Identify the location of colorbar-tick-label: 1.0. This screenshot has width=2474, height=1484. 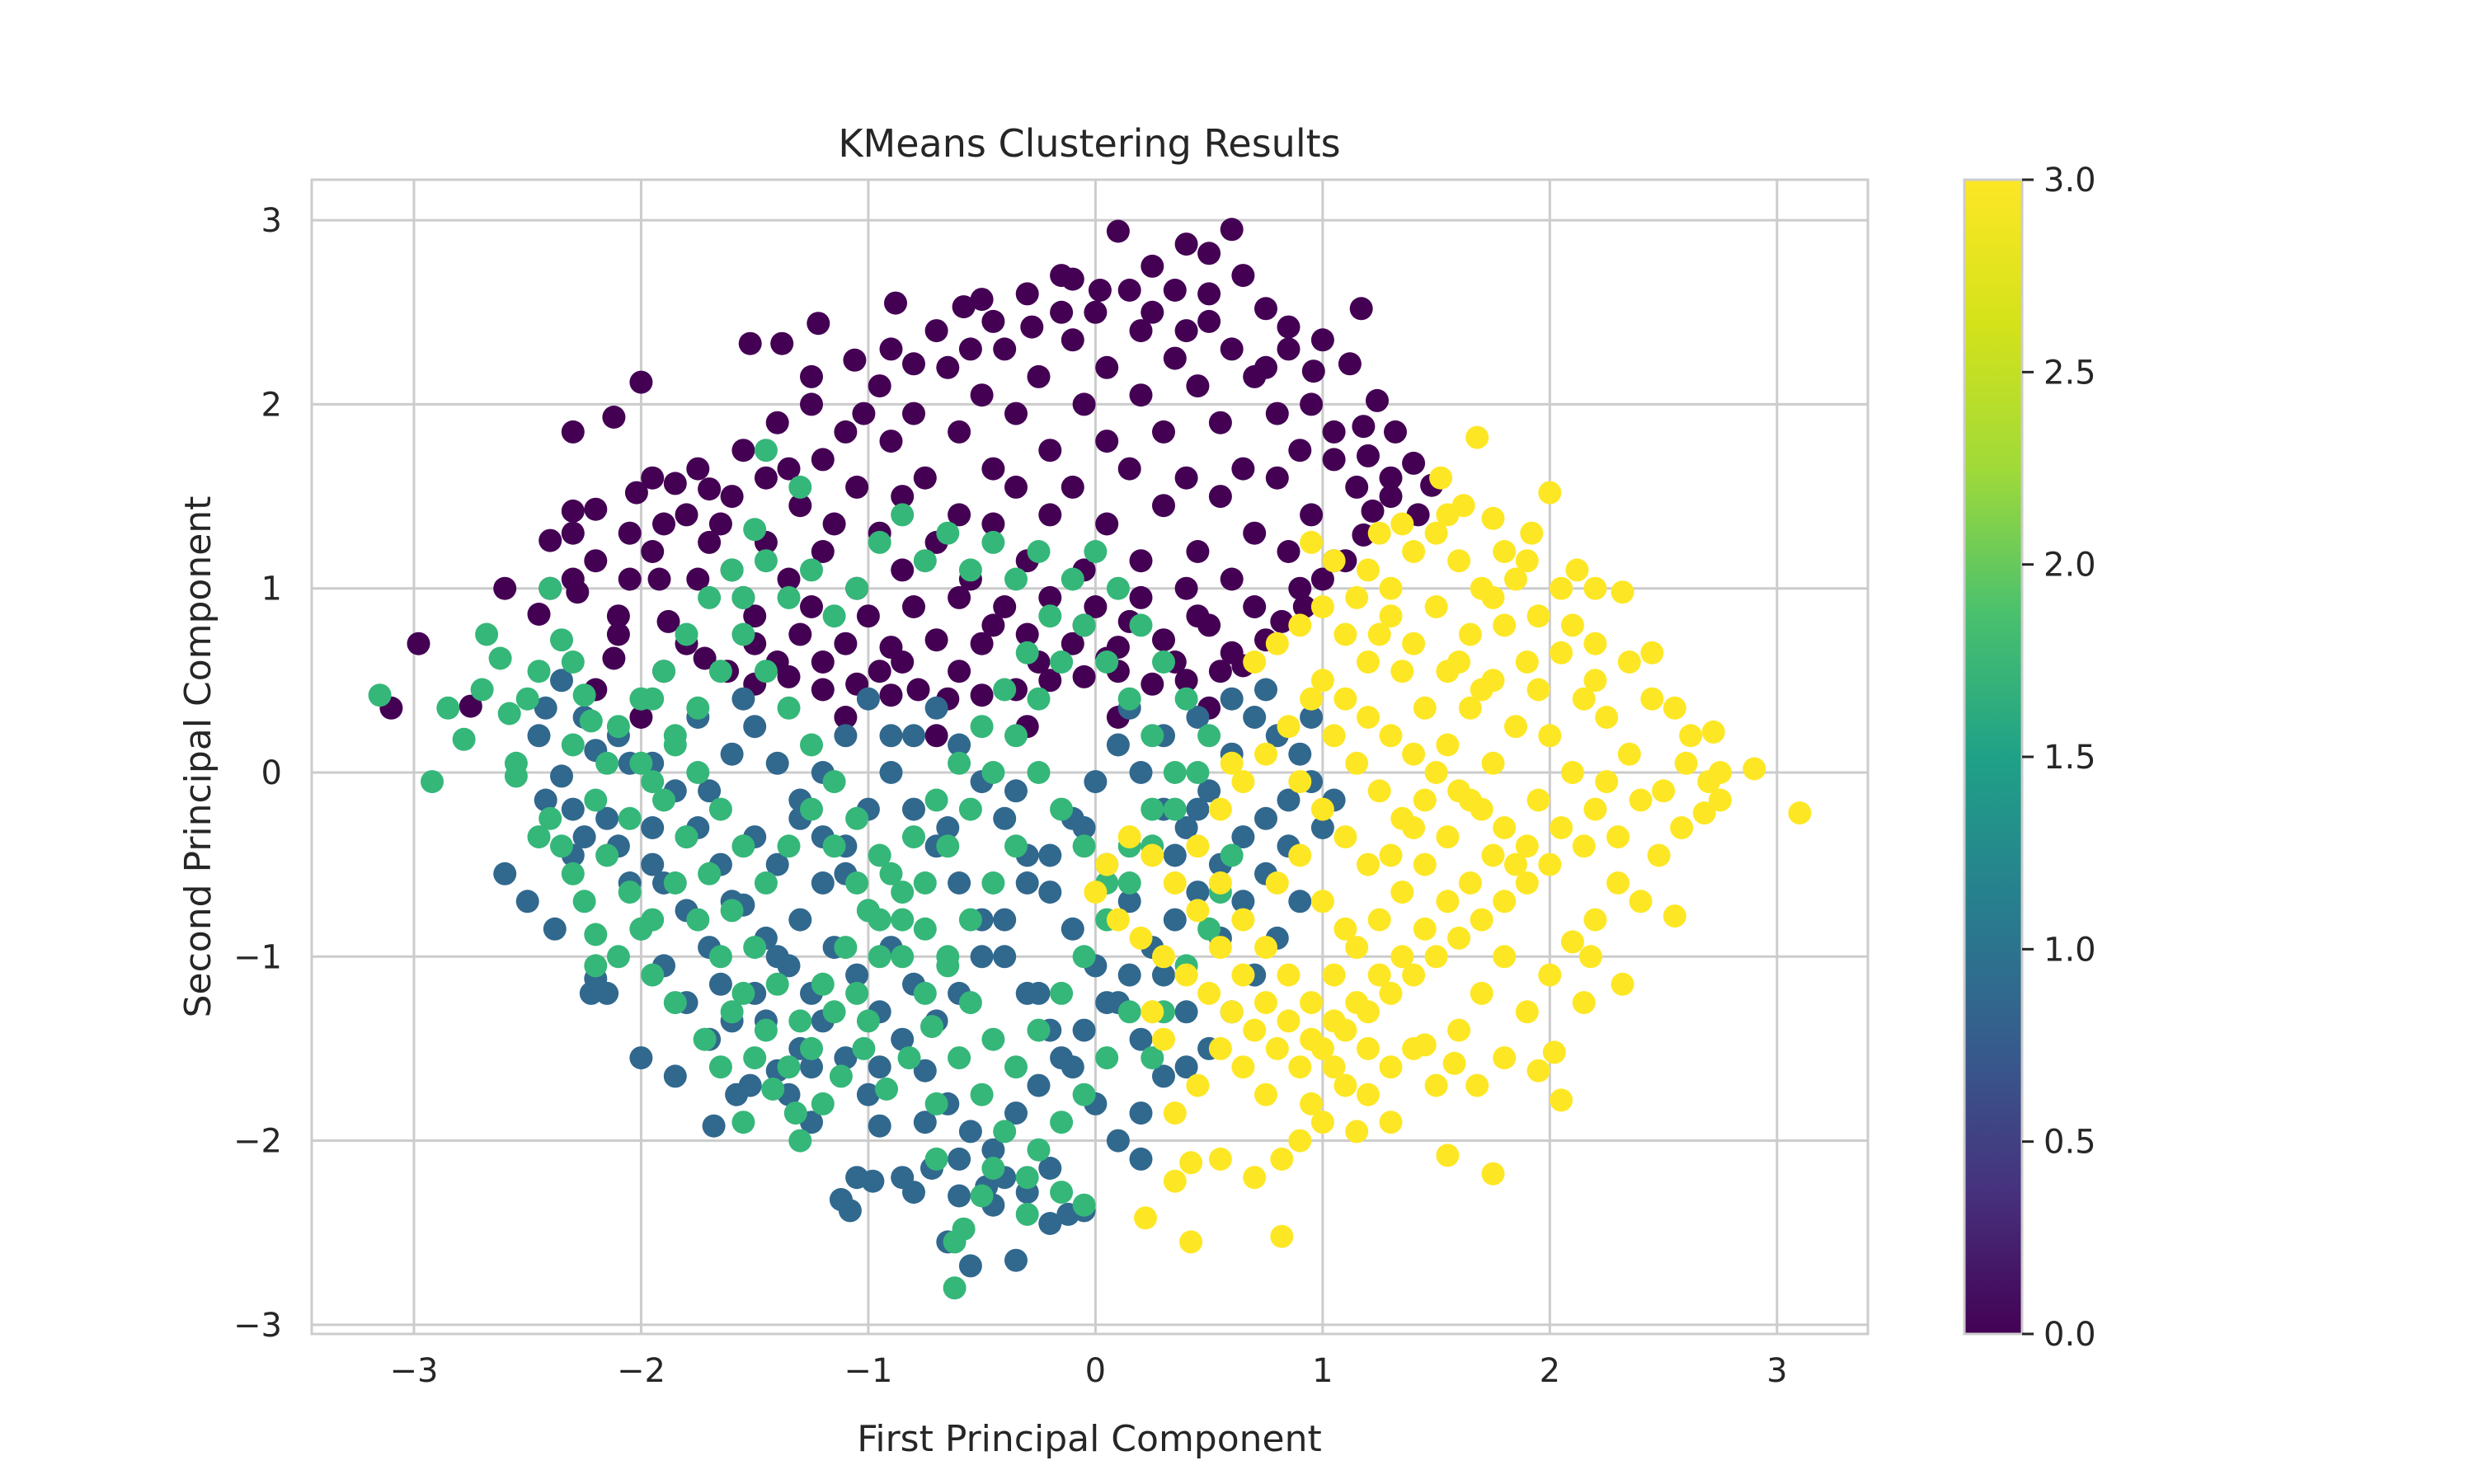
(2070, 950).